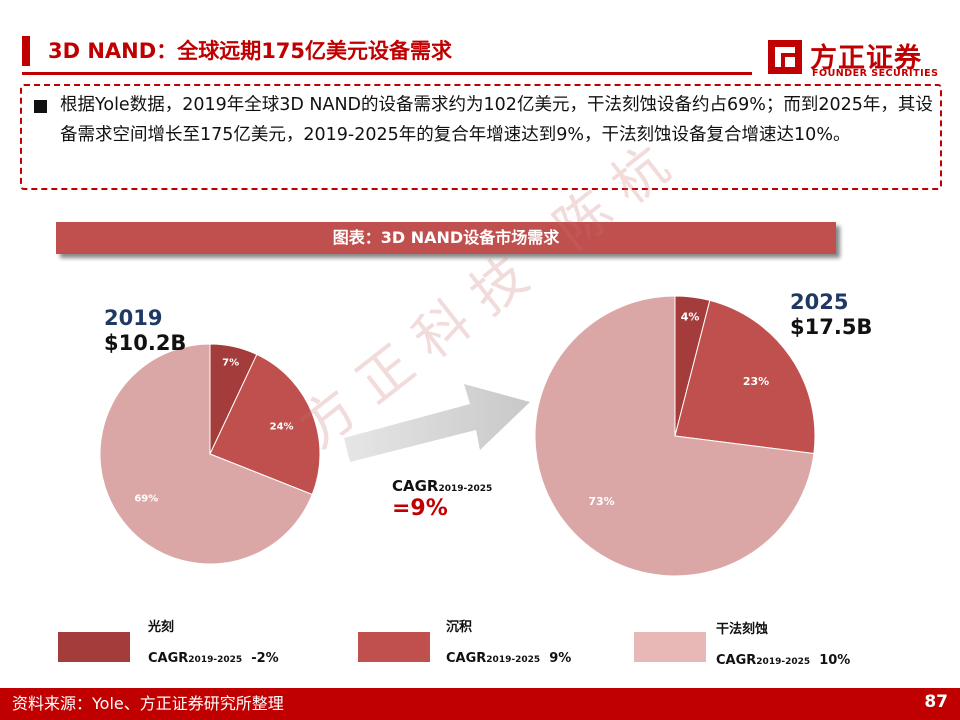  What do you see at coordinates (742, 629) in the screenshot?
I see `legend-name-dry-etch: 干法刻蚀` at bounding box center [742, 629].